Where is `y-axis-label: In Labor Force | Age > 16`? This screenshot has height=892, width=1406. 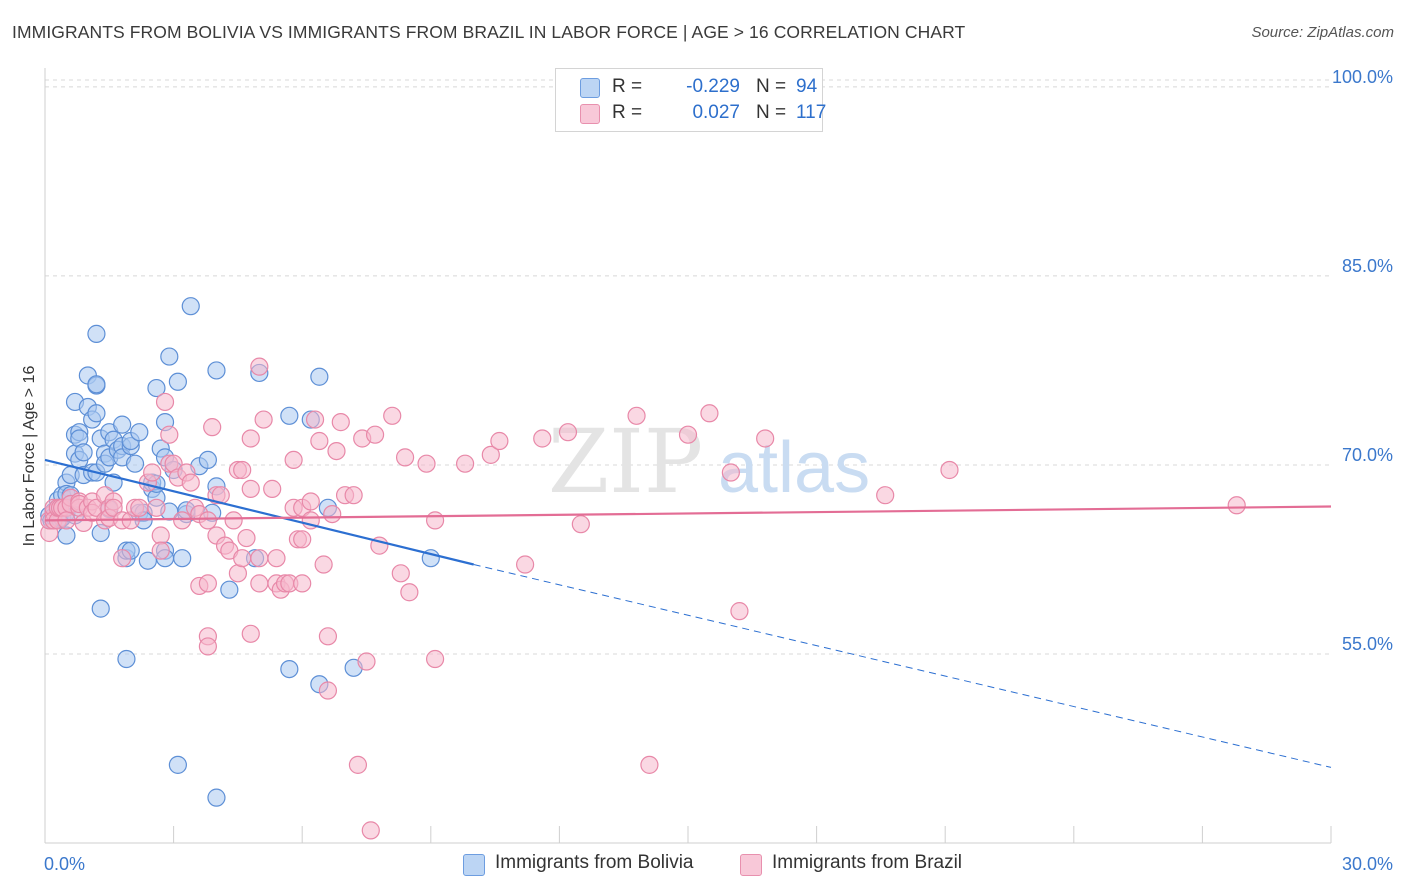 y-axis-label: In Labor Force | Age > 16 is located at coordinates (29, 456).